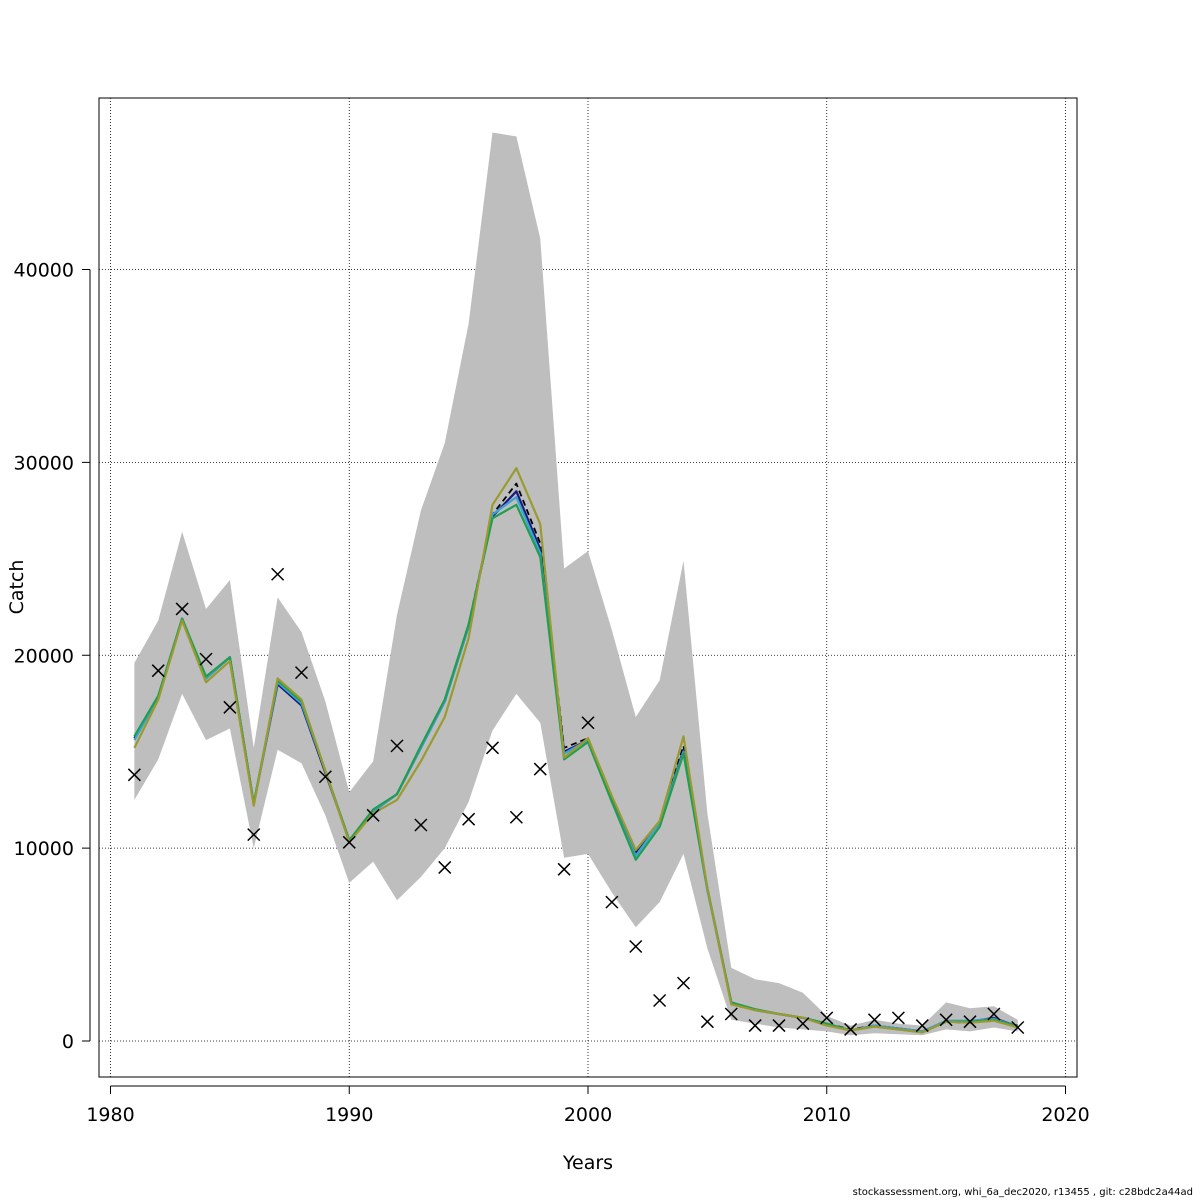 The height and width of the screenshot is (1200, 1200). Describe the element at coordinates (1065, 1115) in the screenshot. I see `x-tick-label: 2020` at that location.